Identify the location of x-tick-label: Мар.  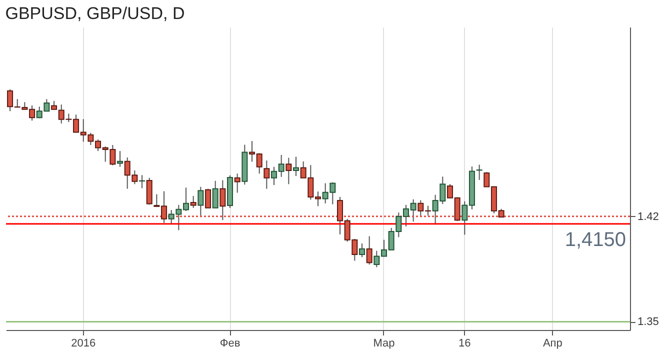
(384, 344).